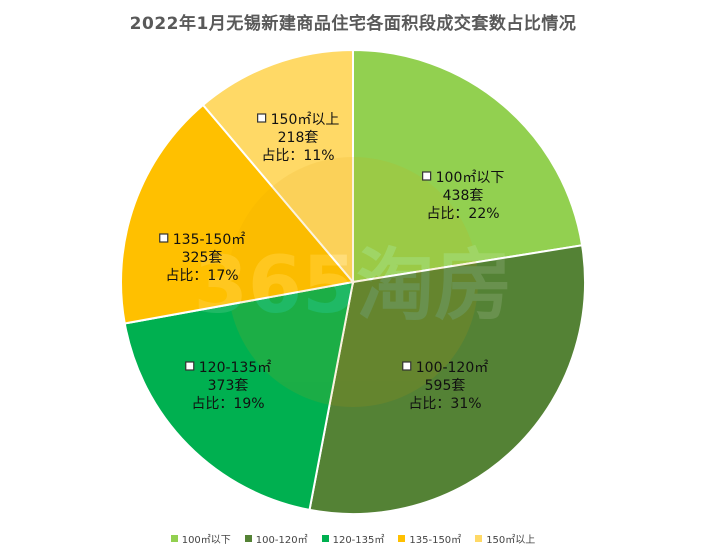 The width and height of the screenshot is (706, 560). I want to click on label-percent: 占比：17%, so click(201, 276).